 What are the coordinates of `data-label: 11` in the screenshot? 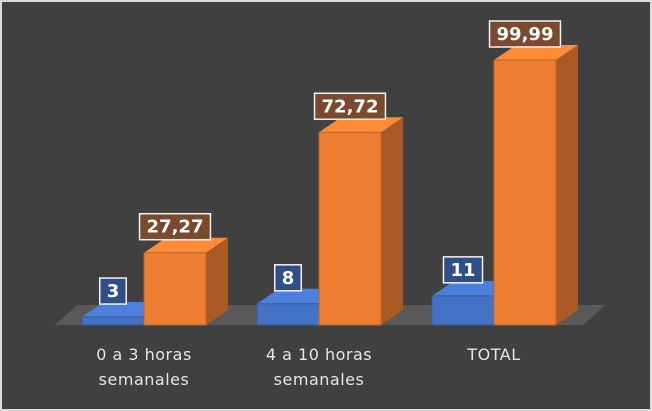 It's located at (462, 270).